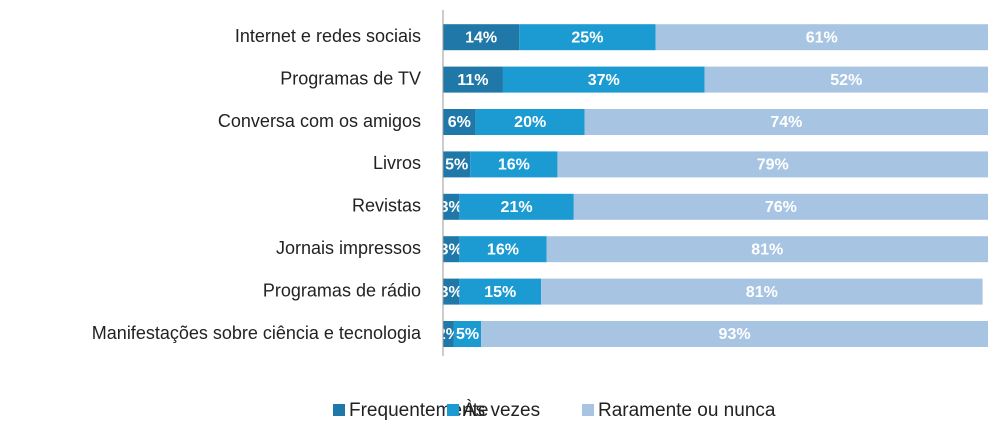  What do you see at coordinates (350, 78) in the screenshot?
I see `y-tick-label: Programas de TV` at bounding box center [350, 78].